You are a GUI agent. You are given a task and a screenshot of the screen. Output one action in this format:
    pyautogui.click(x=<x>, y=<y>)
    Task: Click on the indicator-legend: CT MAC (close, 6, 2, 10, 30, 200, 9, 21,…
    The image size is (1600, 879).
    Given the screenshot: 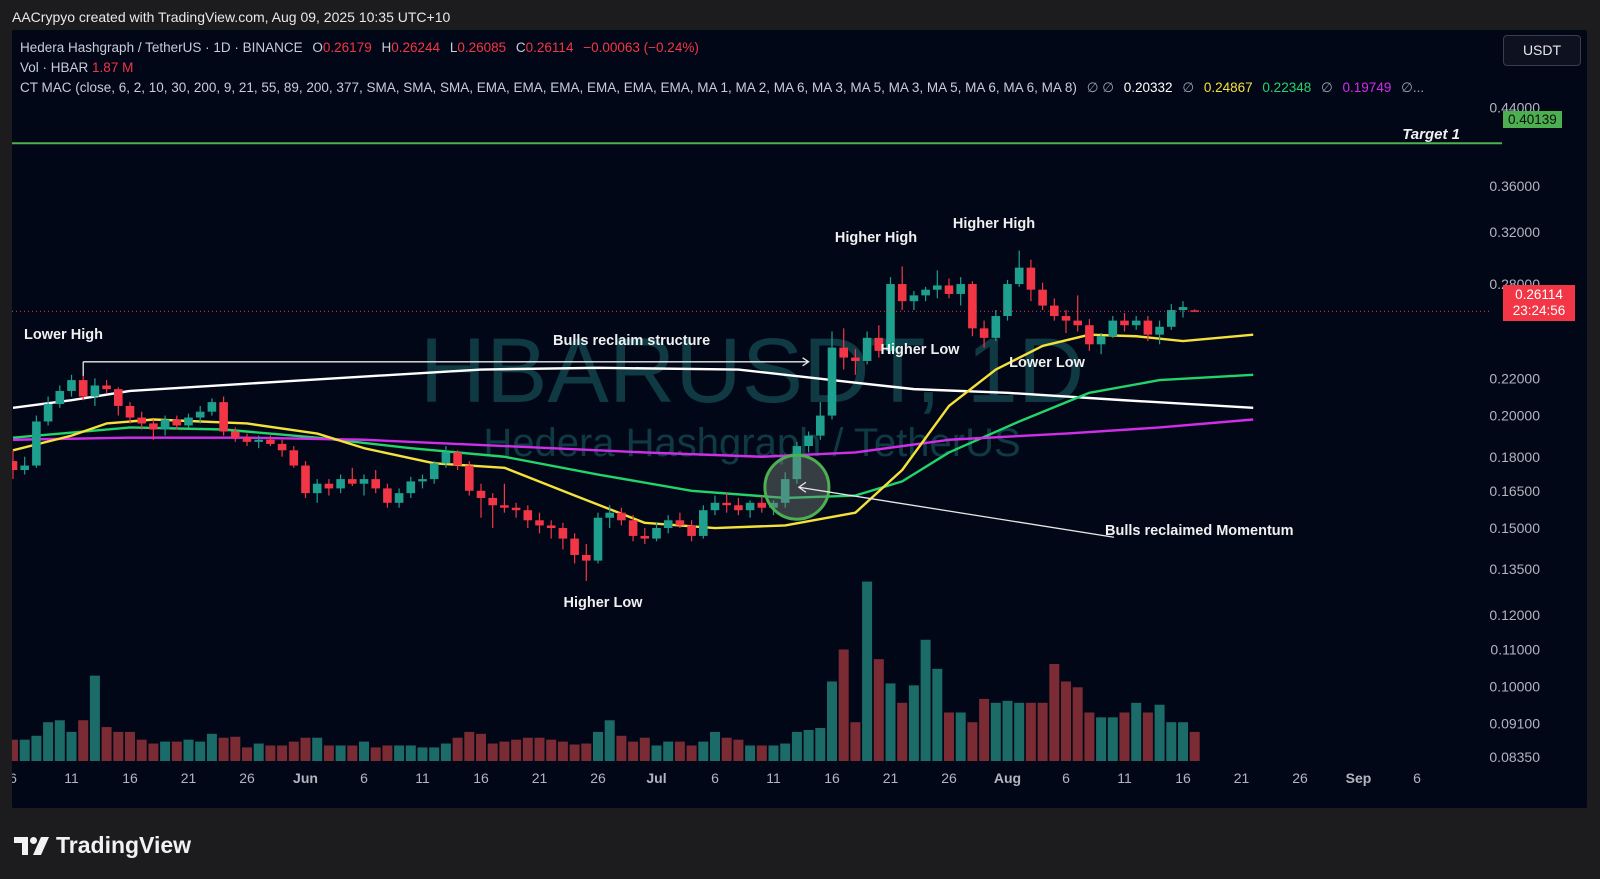 What is the action you would take?
    pyautogui.click(x=722, y=88)
    